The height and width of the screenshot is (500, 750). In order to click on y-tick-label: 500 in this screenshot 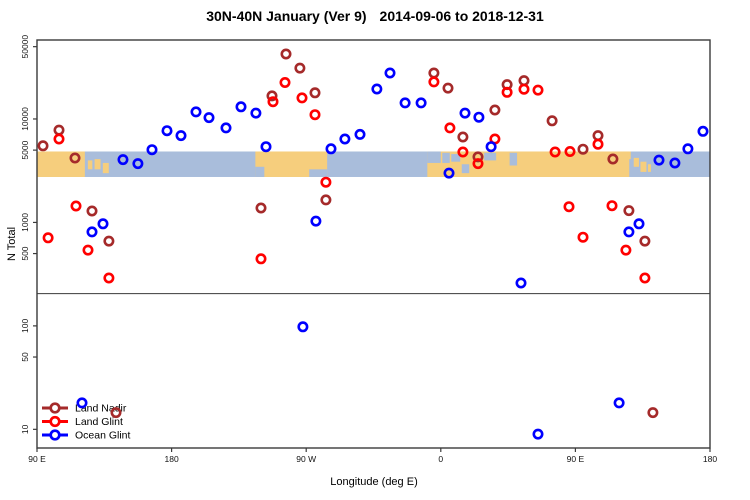, I will do `click(25, 253)`.